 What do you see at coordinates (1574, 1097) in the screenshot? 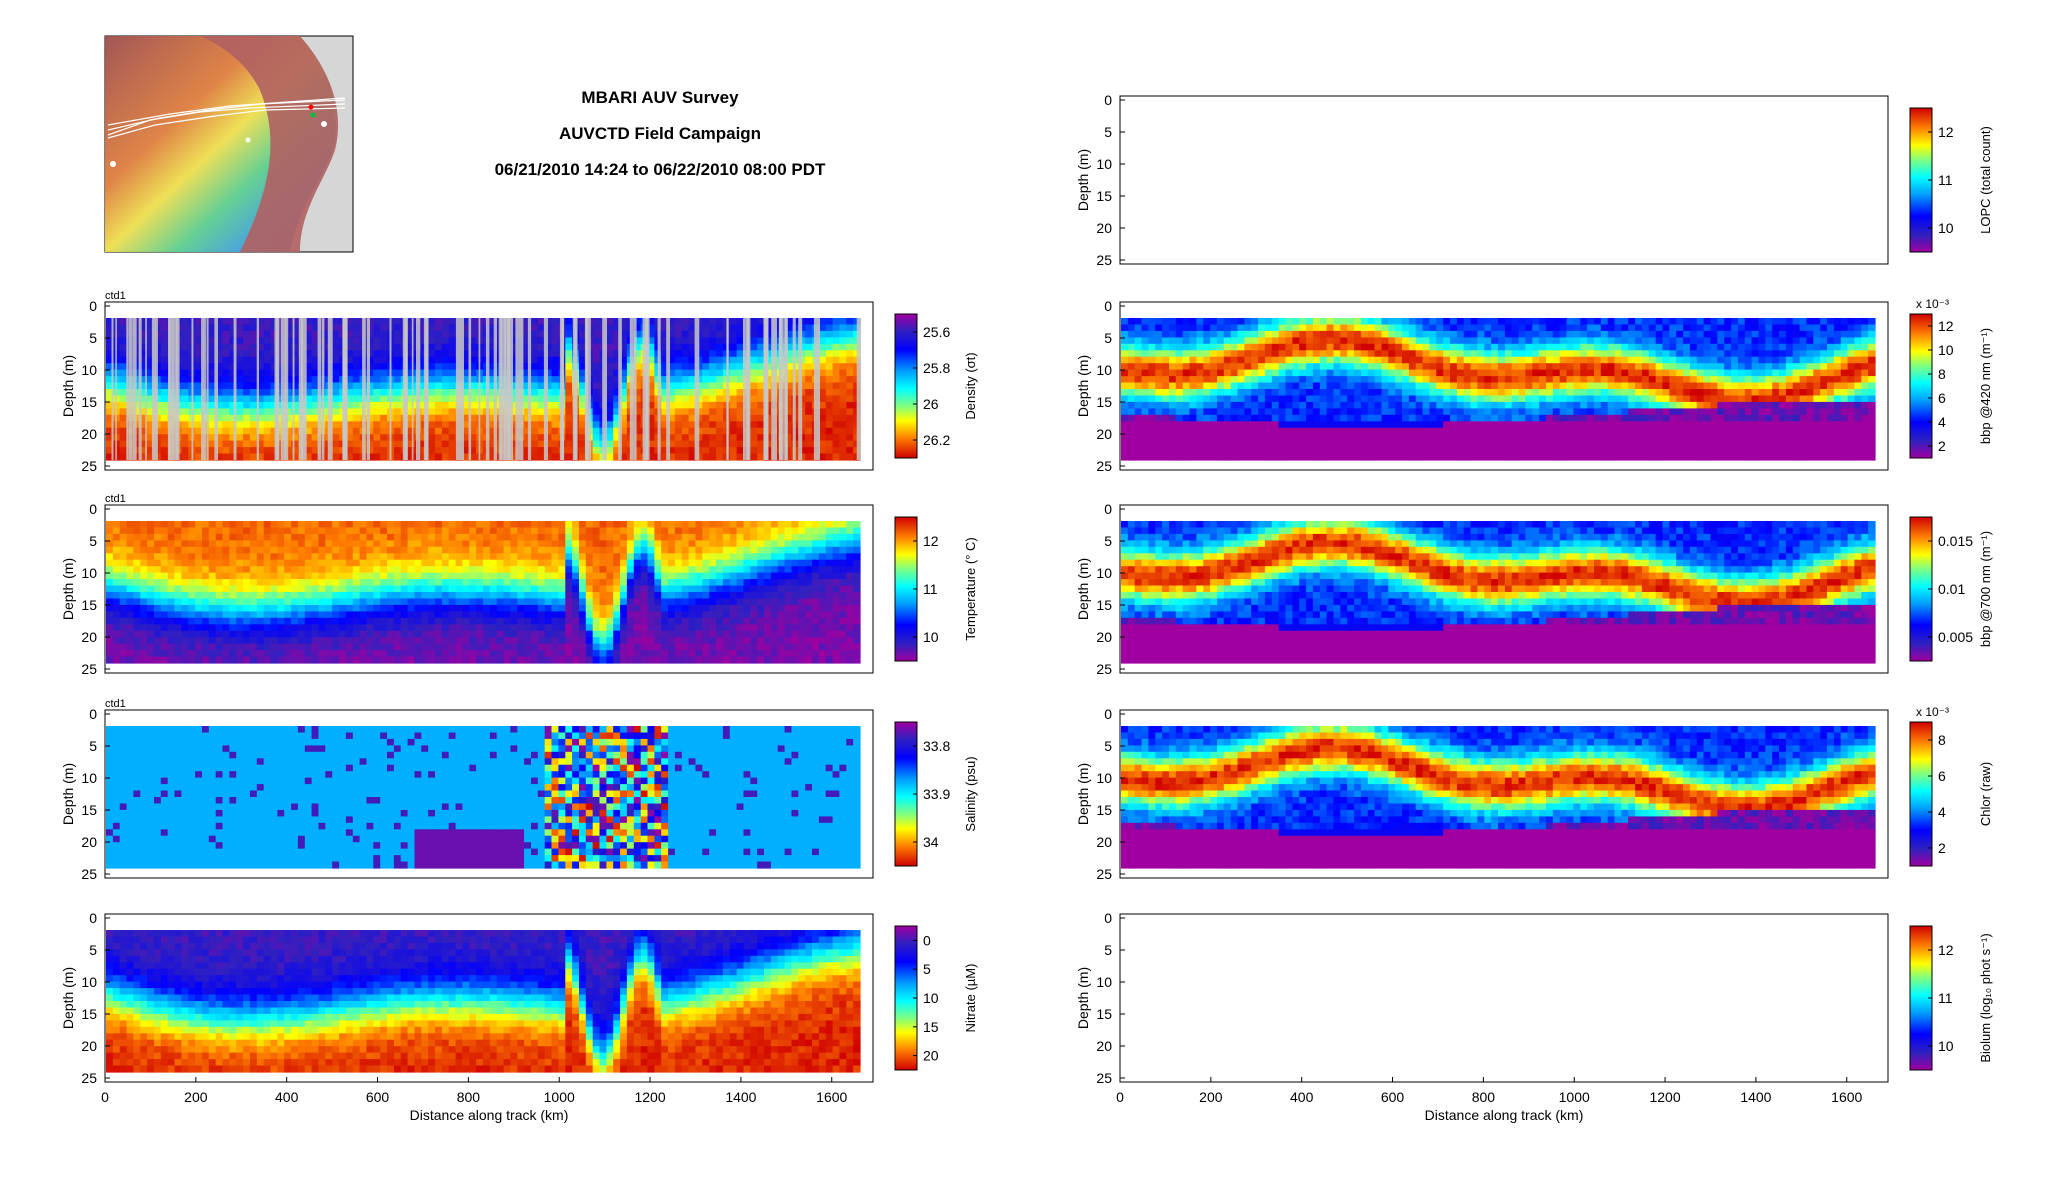
I see `biolum-xtick-label: 1000` at bounding box center [1574, 1097].